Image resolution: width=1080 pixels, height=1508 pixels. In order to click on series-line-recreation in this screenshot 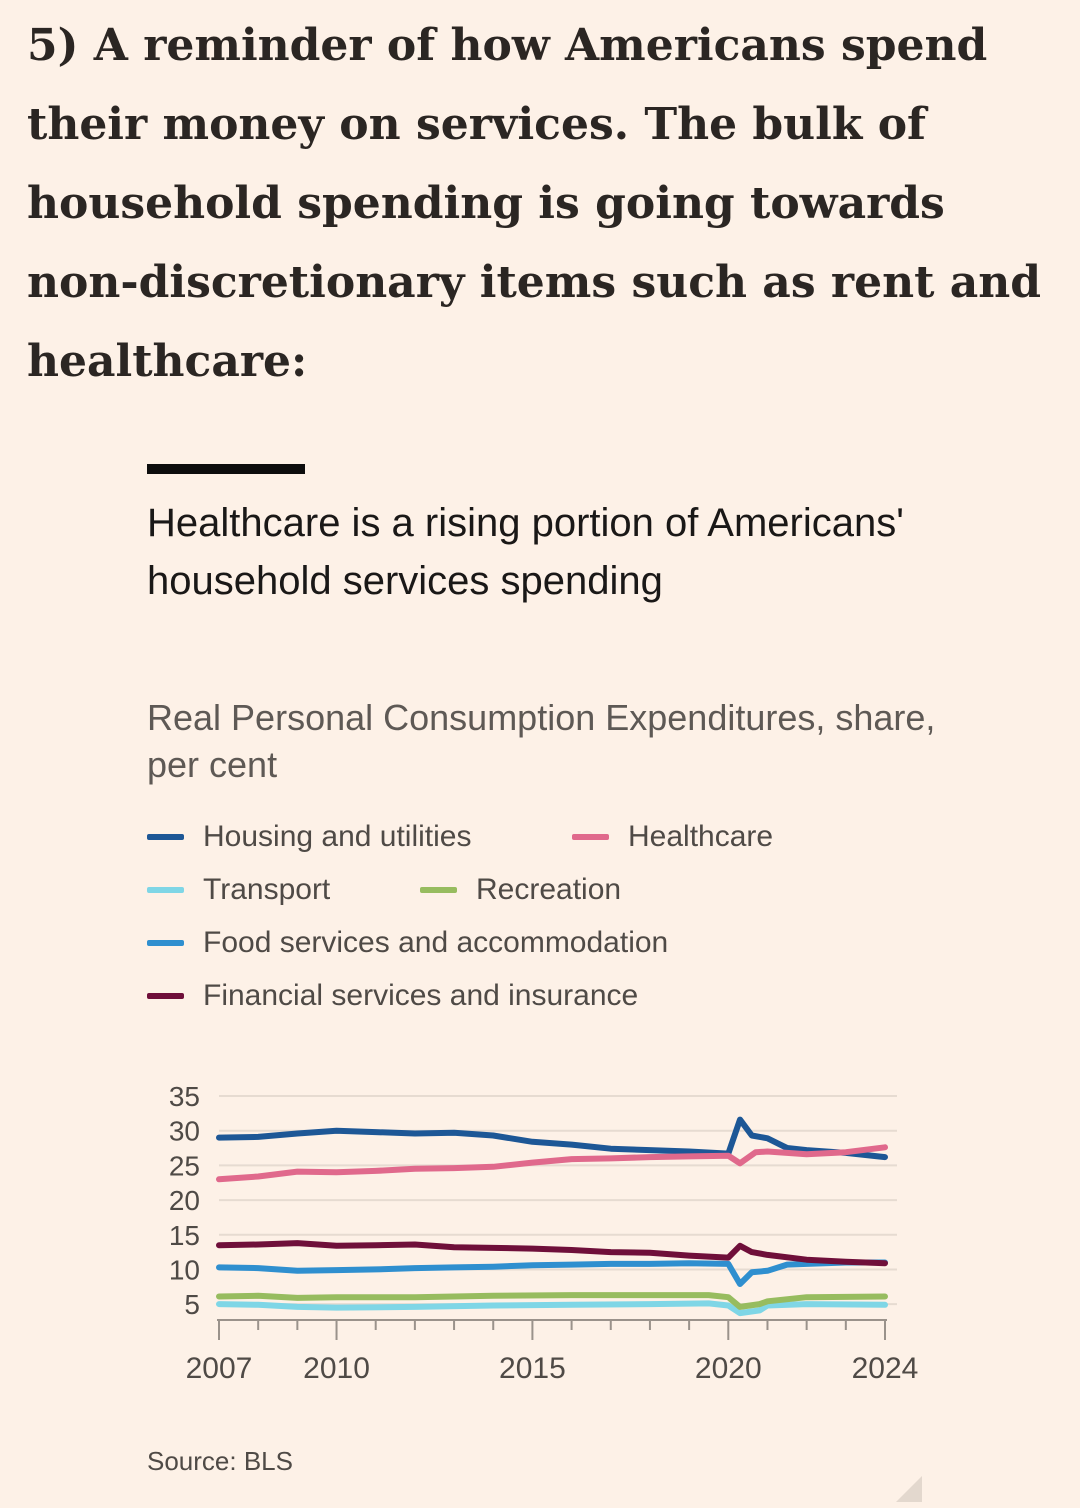, I will do `click(552, 1301)`.